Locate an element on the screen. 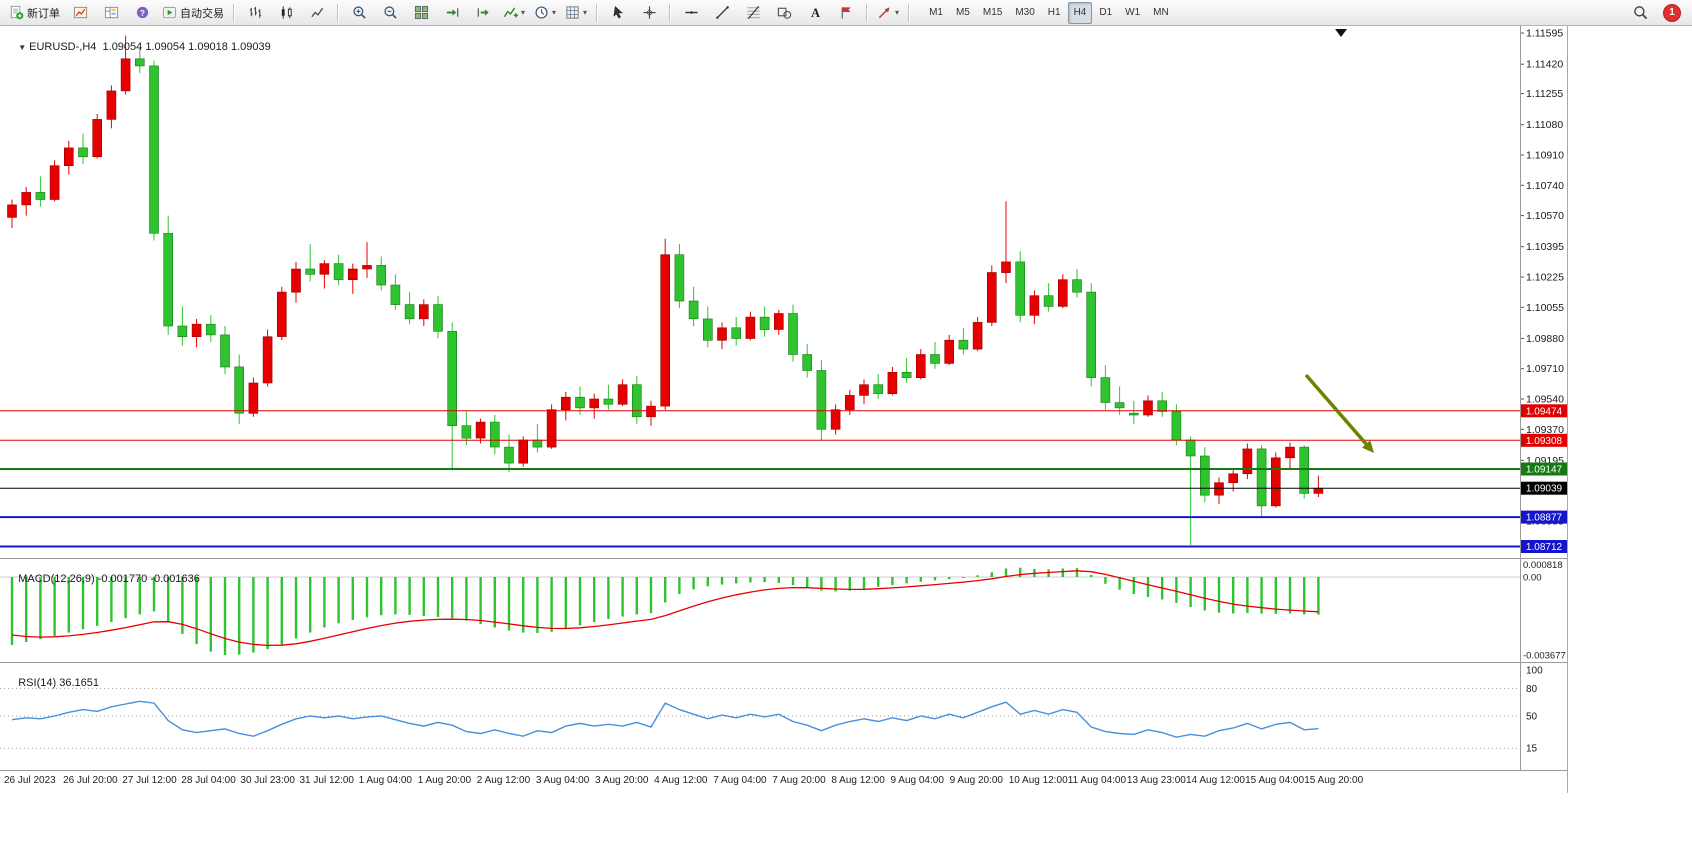 This screenshot has height=854, width=1692. price-axis-label: 1.10055 is located at coordinates (1545, 308).